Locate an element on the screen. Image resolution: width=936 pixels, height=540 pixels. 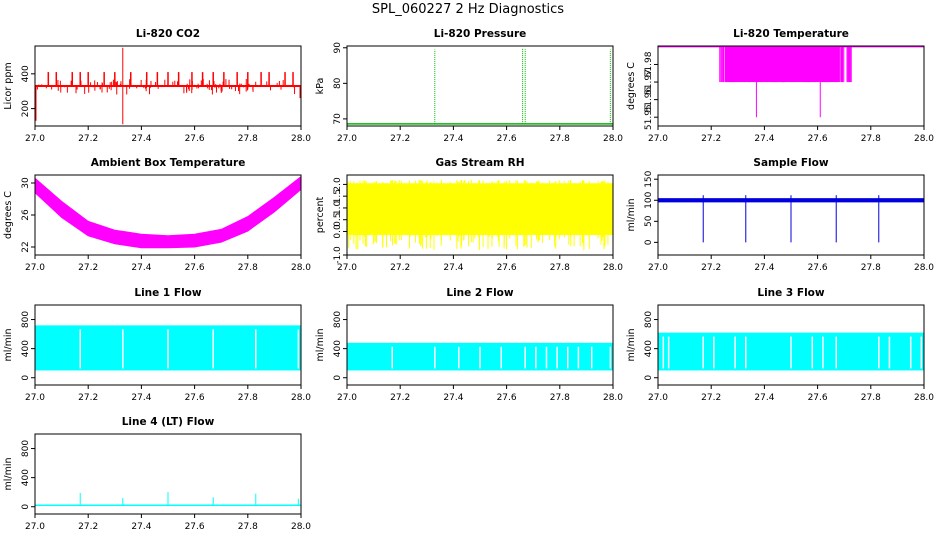
band-fill is located at coordinates (783, 64).